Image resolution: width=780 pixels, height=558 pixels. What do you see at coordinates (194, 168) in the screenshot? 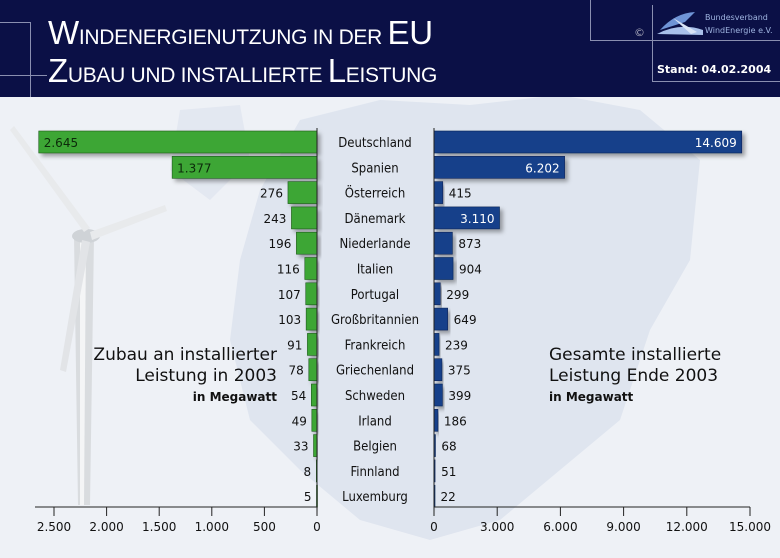
I see `zubau-value-label: 1.377` at bounding box center [194, 168].